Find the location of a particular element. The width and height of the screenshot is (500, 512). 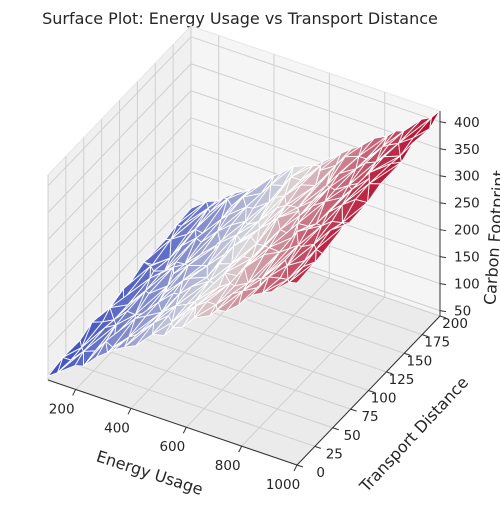

x-tick-label: 400 is located at coordinates (117, 428).